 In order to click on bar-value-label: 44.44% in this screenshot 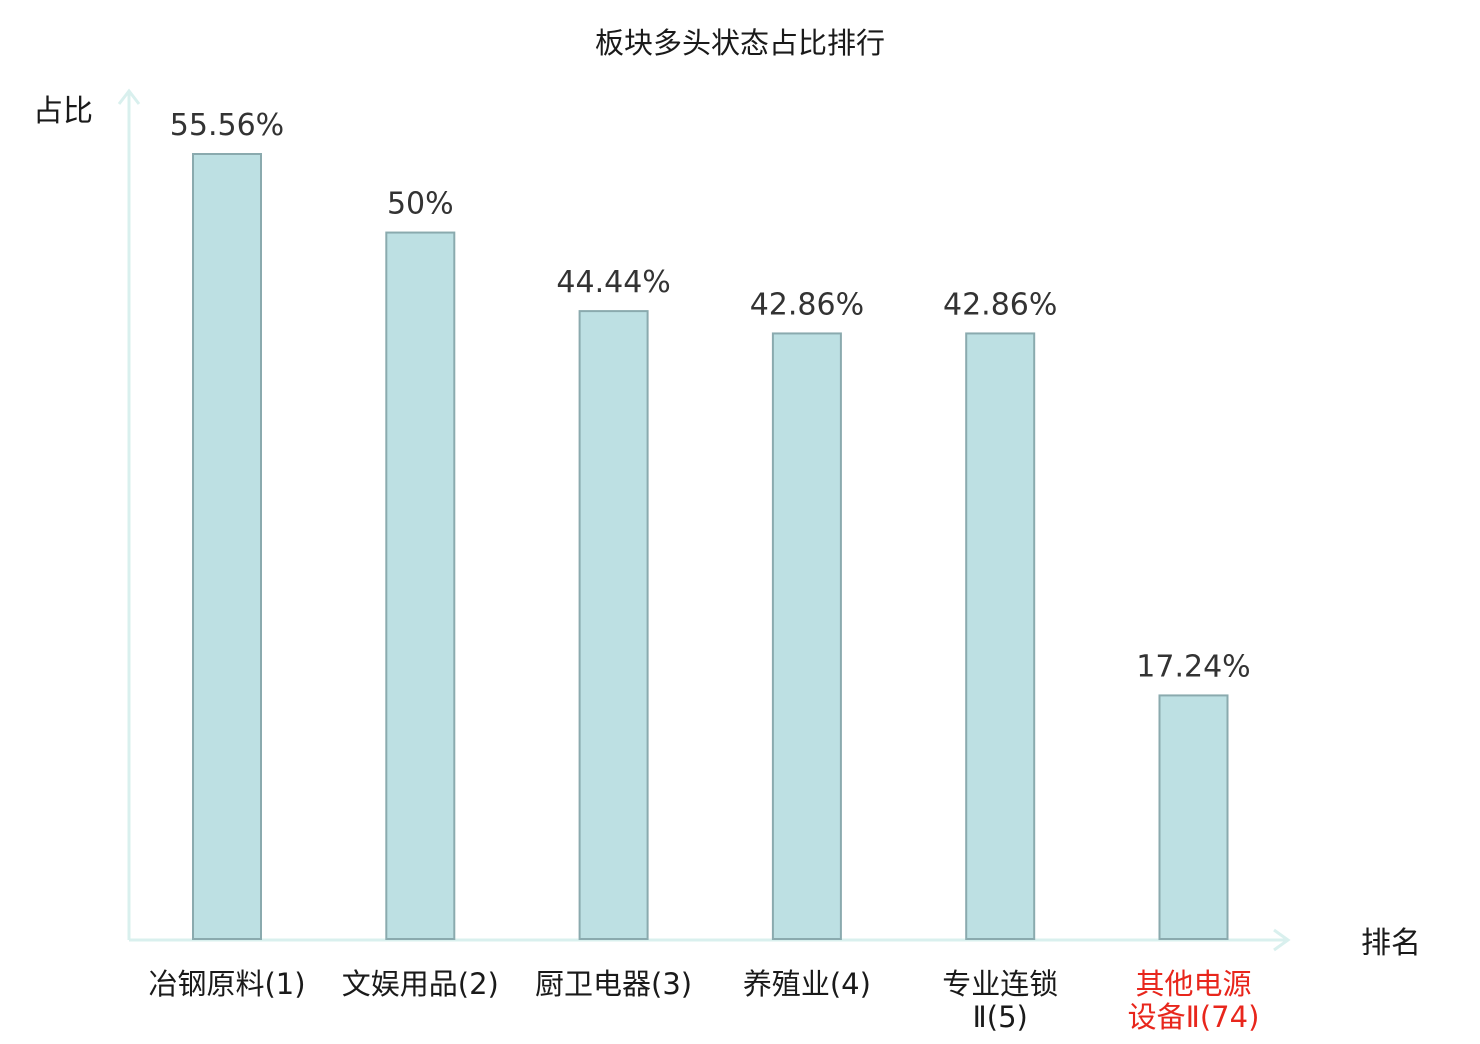, I will do `click(613, 282)`.